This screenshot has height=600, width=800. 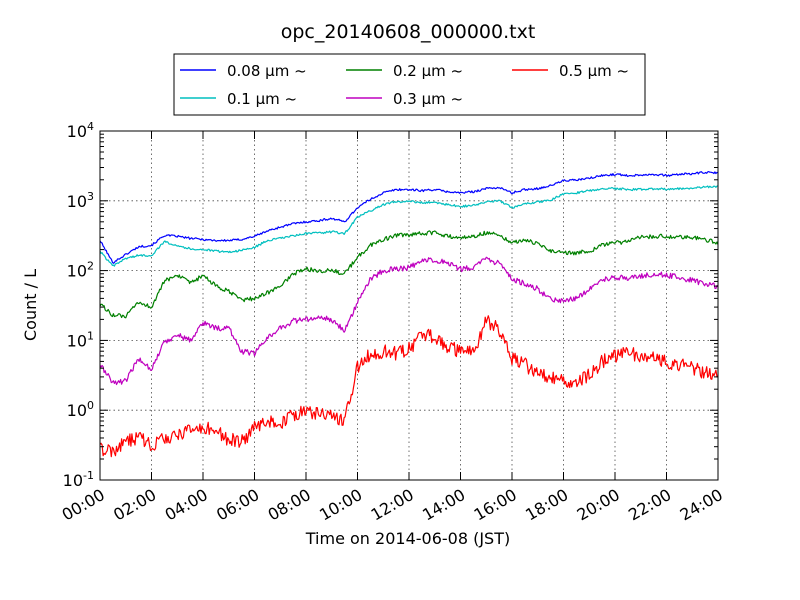 I want to click on y-tick-label: 10⁻¹, so click(x=78, y=479).